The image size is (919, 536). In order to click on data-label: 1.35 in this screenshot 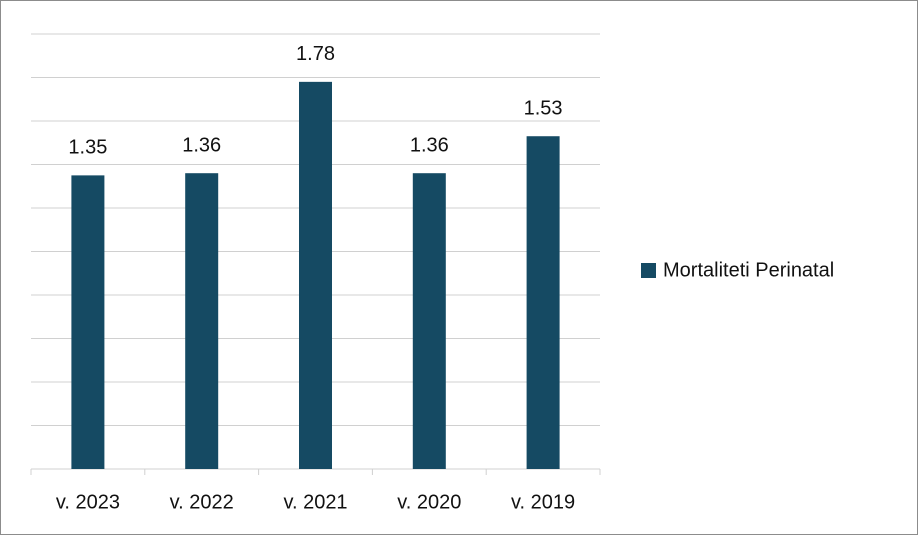, I will do `click(87, 148)`.